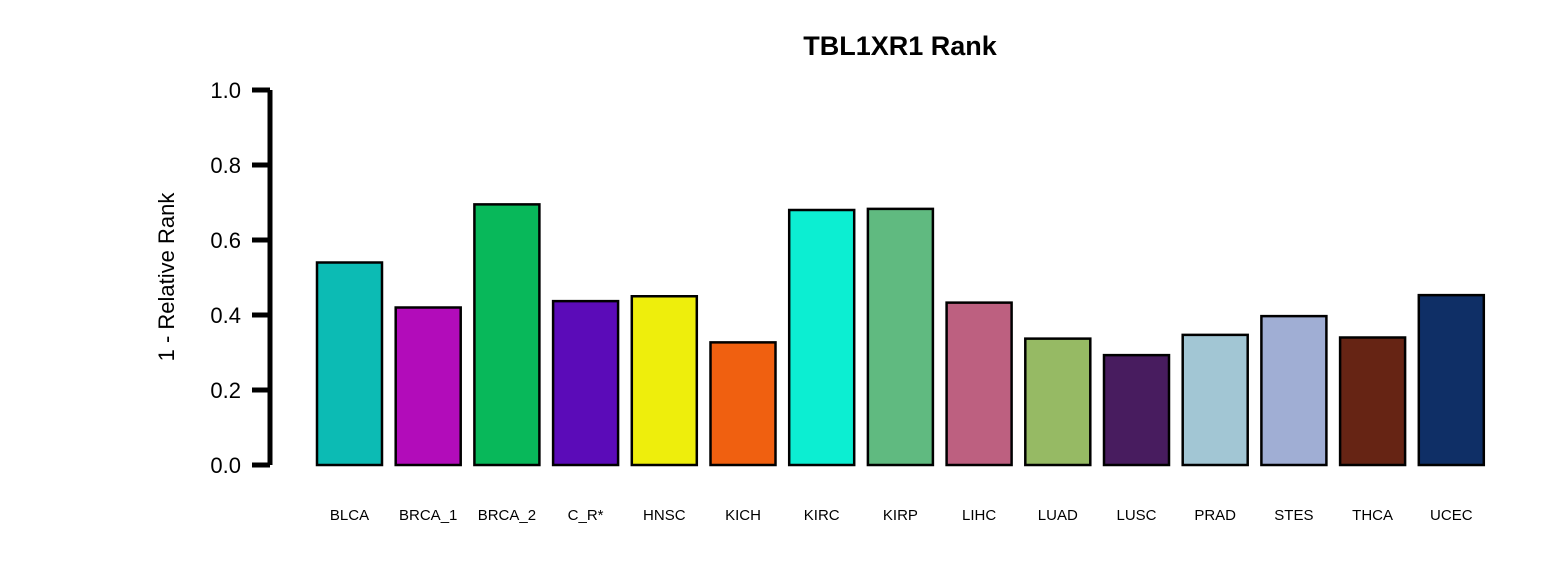 The width and height of the screenshot is (1560, 586). What do you see at coordinates (822, 515) in the screenshot?
I see `x-tick-label: KIRC` at bounding box center [822, 515].